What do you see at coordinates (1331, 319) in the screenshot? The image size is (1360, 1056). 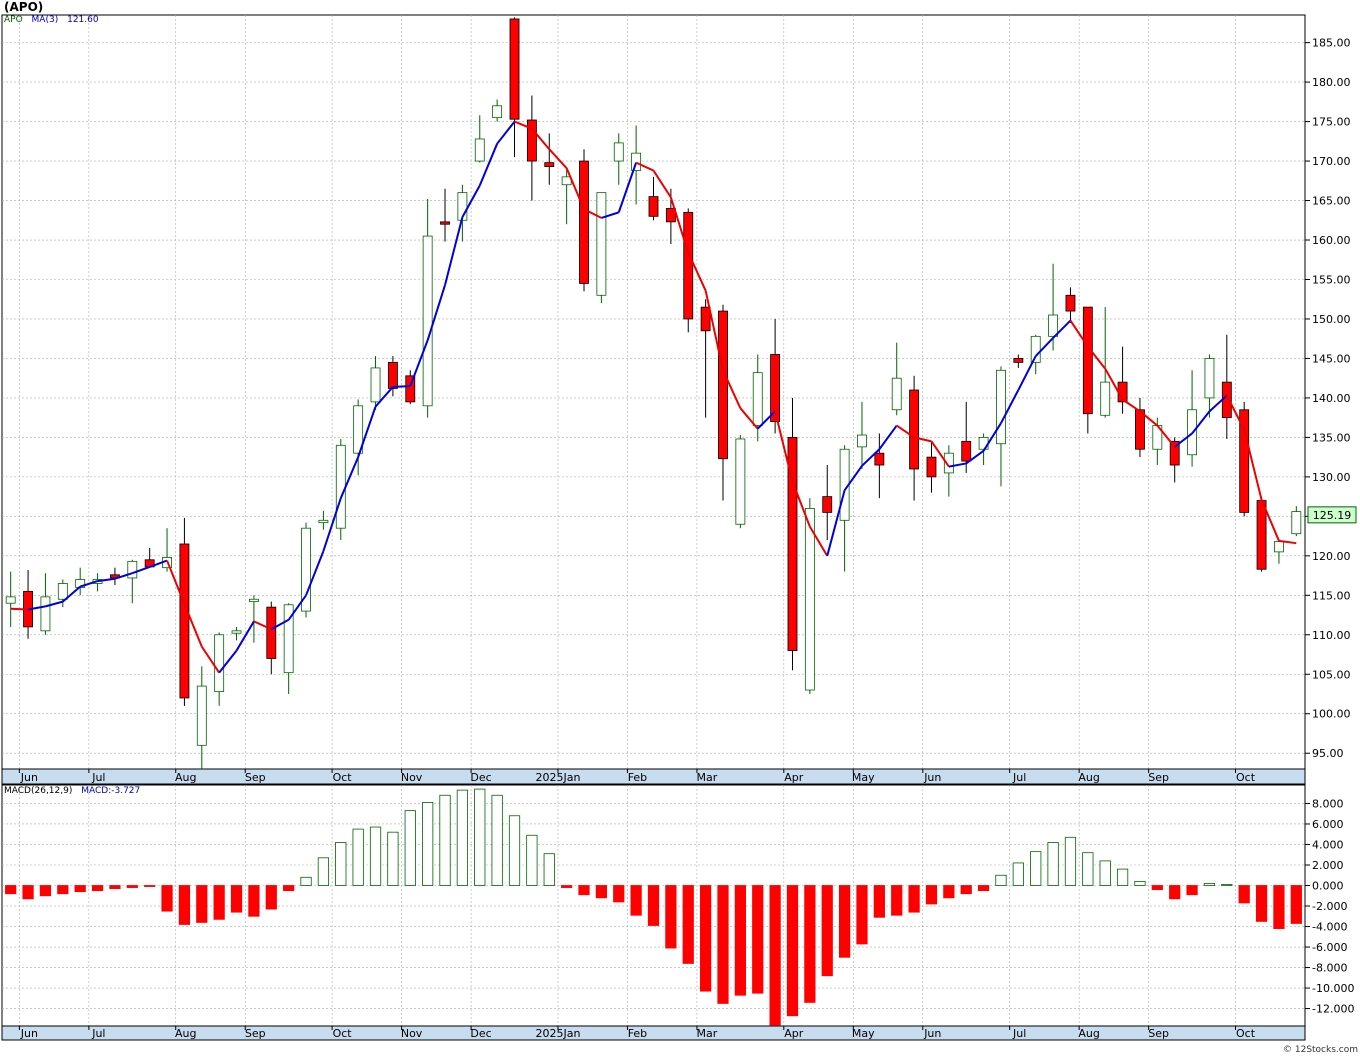 I see `price-tick-label: 150.00` at bounding box center [1331, 319].